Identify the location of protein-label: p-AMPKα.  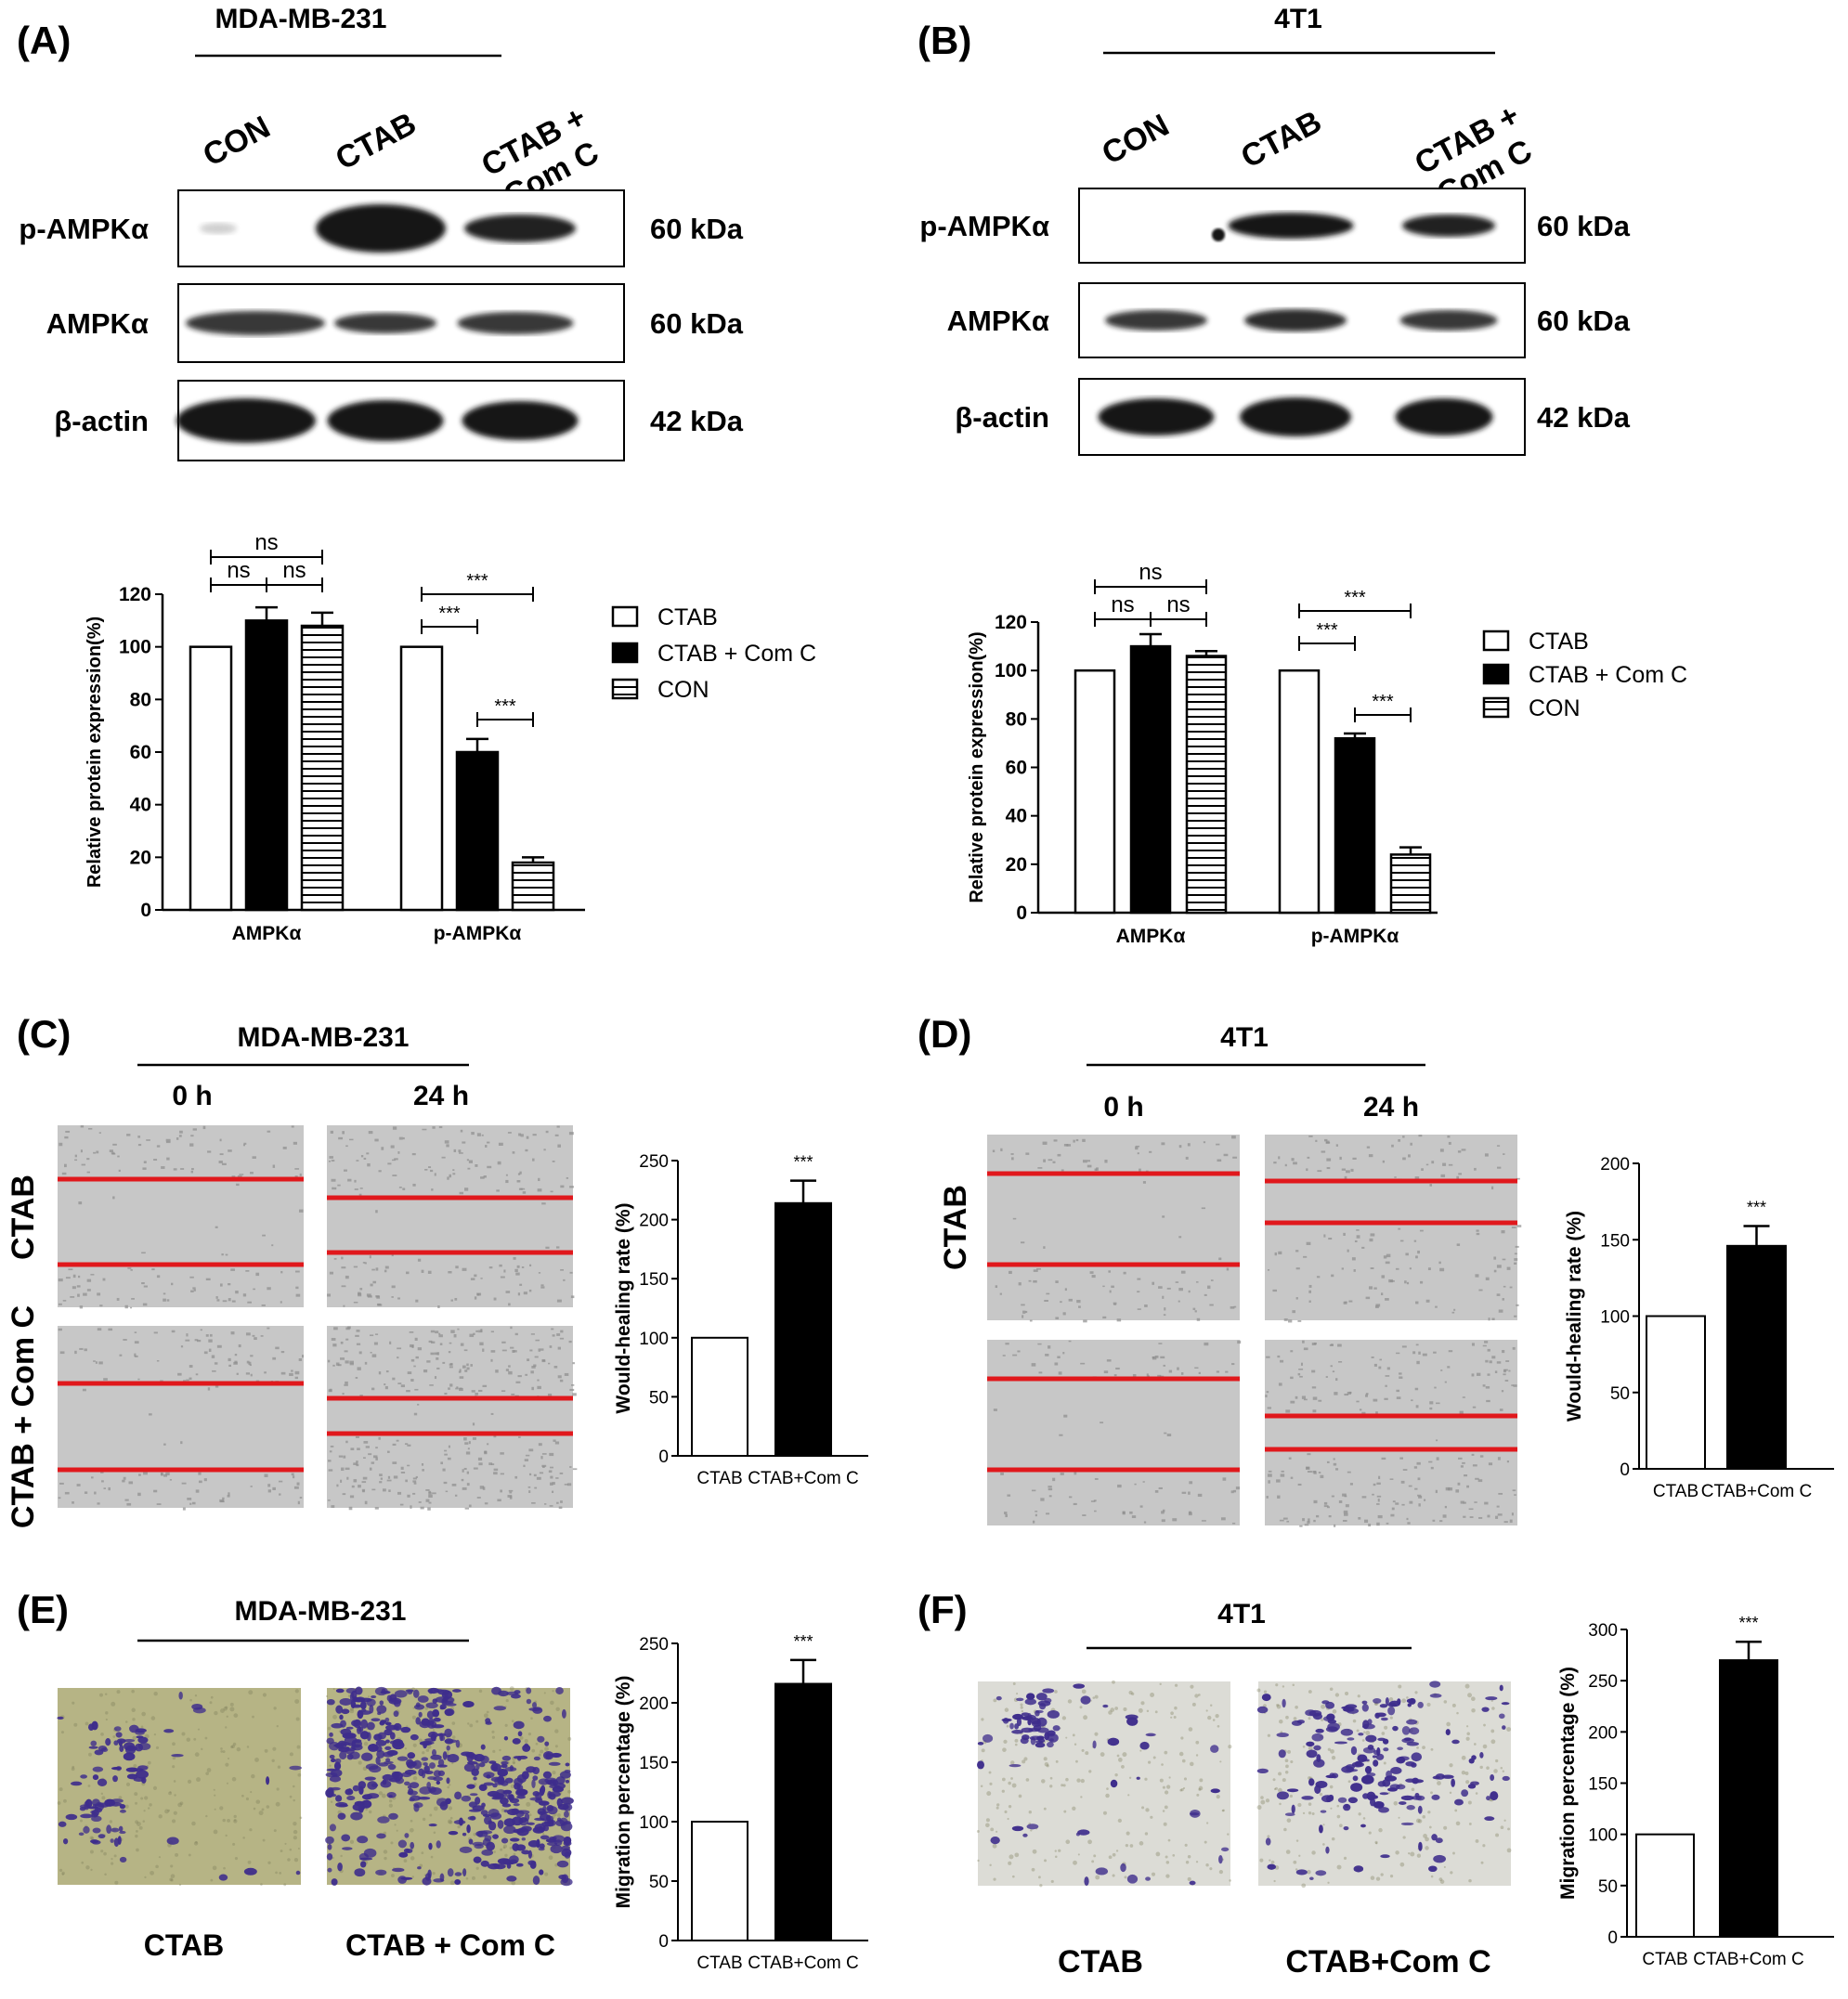
(84, 229).